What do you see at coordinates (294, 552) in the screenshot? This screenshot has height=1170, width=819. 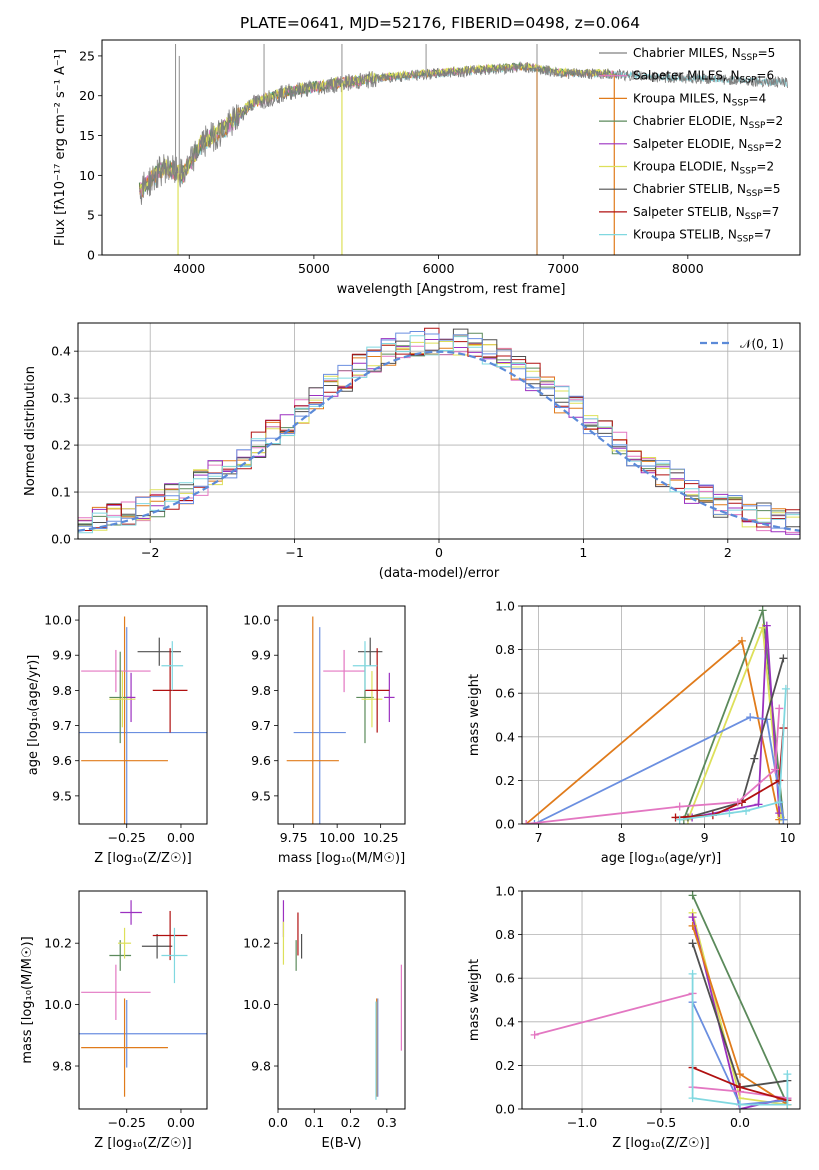 I see `x-tick-label: −1` at bounding box center [294, 552].